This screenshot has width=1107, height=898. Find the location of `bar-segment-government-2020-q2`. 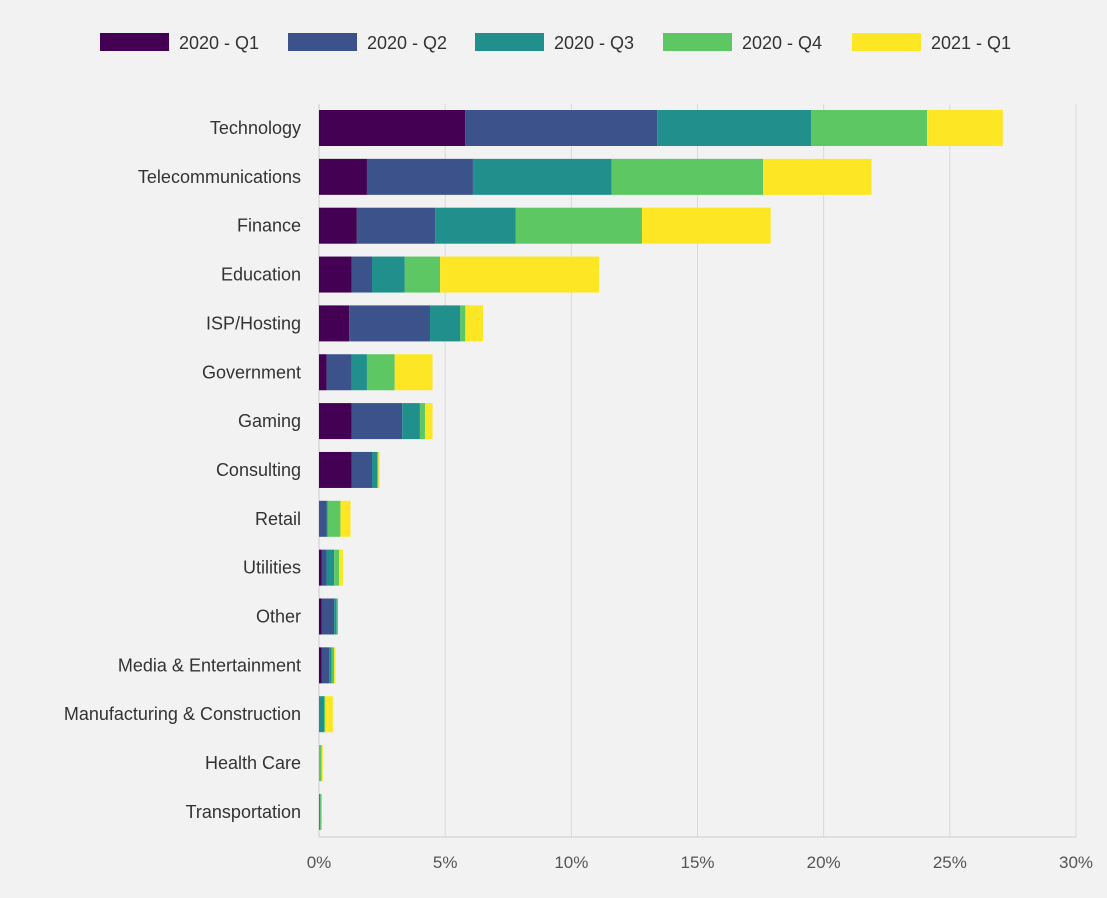

bar-segment-government-2020-q2 is located at coordinates (339, 372).